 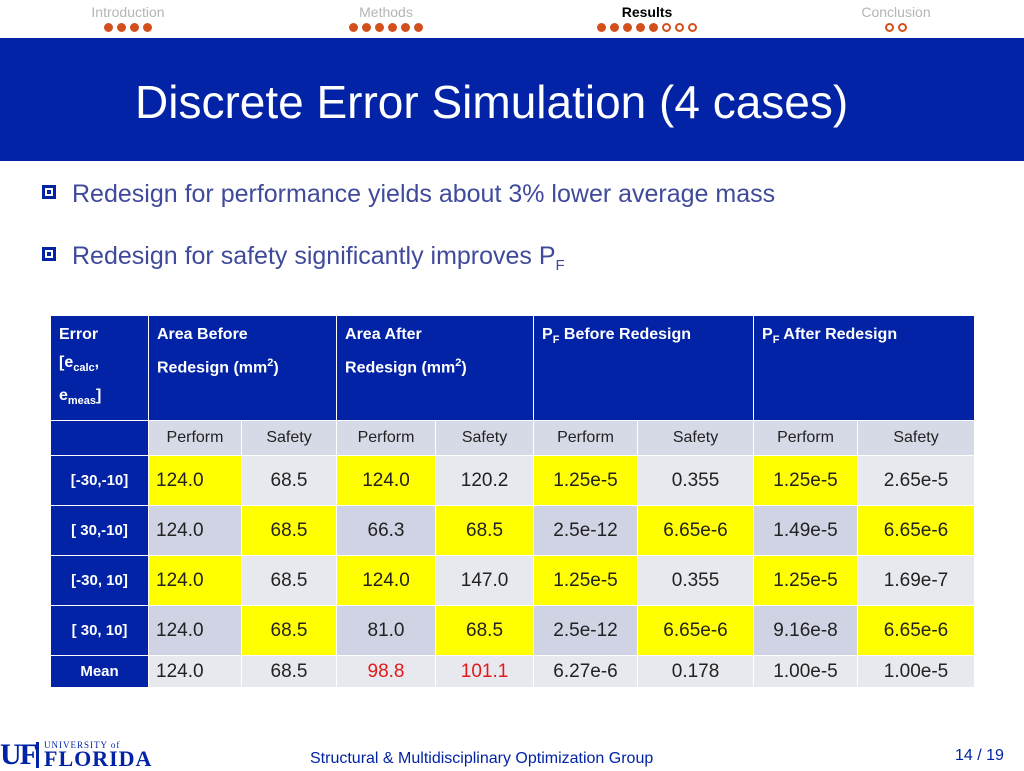 I want to click on nav-label-methods: Methods, so click(x=386, y=12).